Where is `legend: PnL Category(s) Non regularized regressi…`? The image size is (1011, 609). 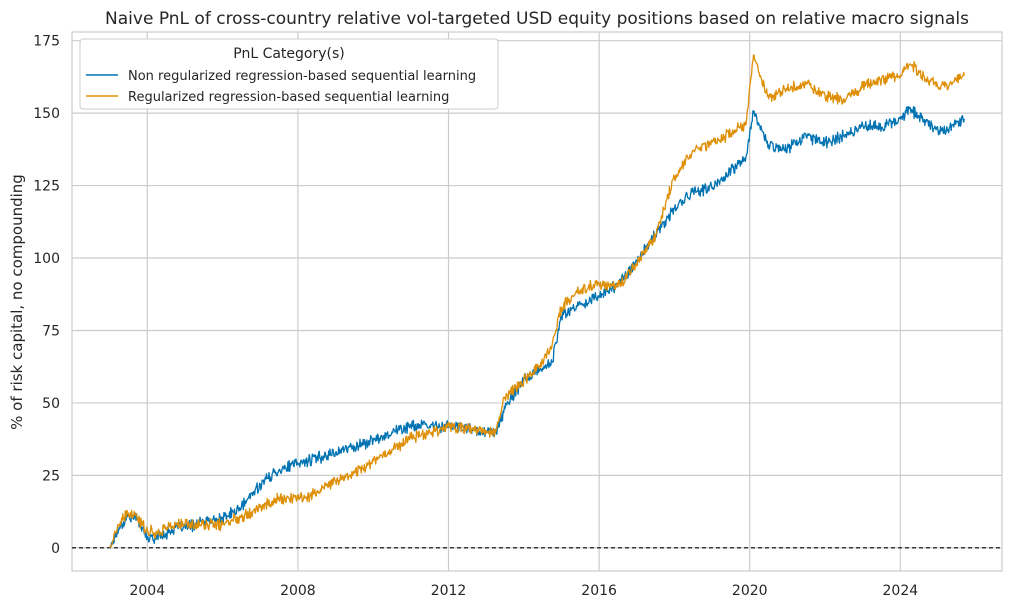
legend: PnL Category(s) Non regularized regressi… is located at coordinates (289, 74).